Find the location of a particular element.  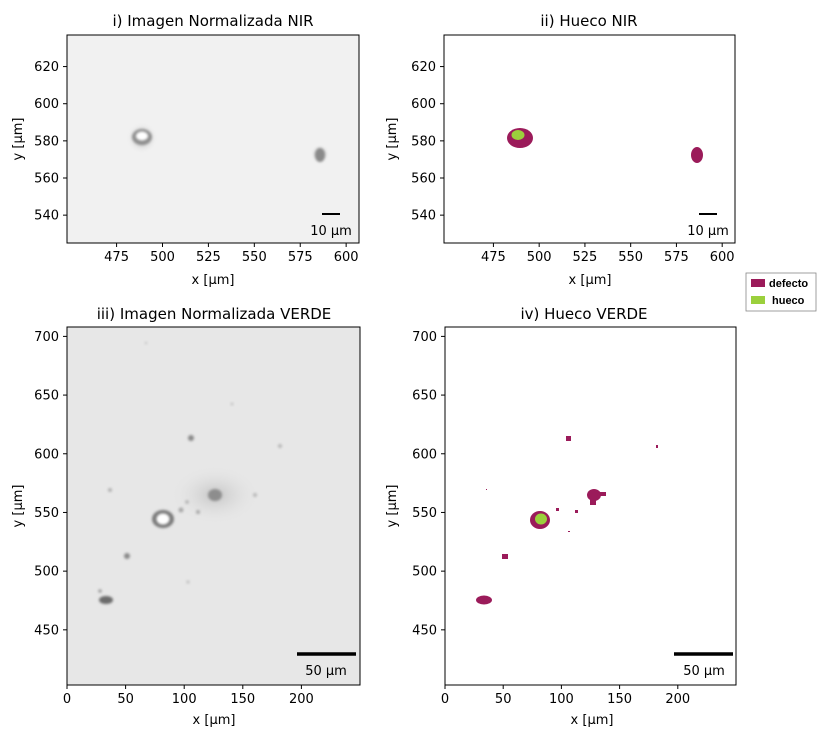

x-ticks: 475 500 525 550 575 600 is located at coordinates (231, 254).